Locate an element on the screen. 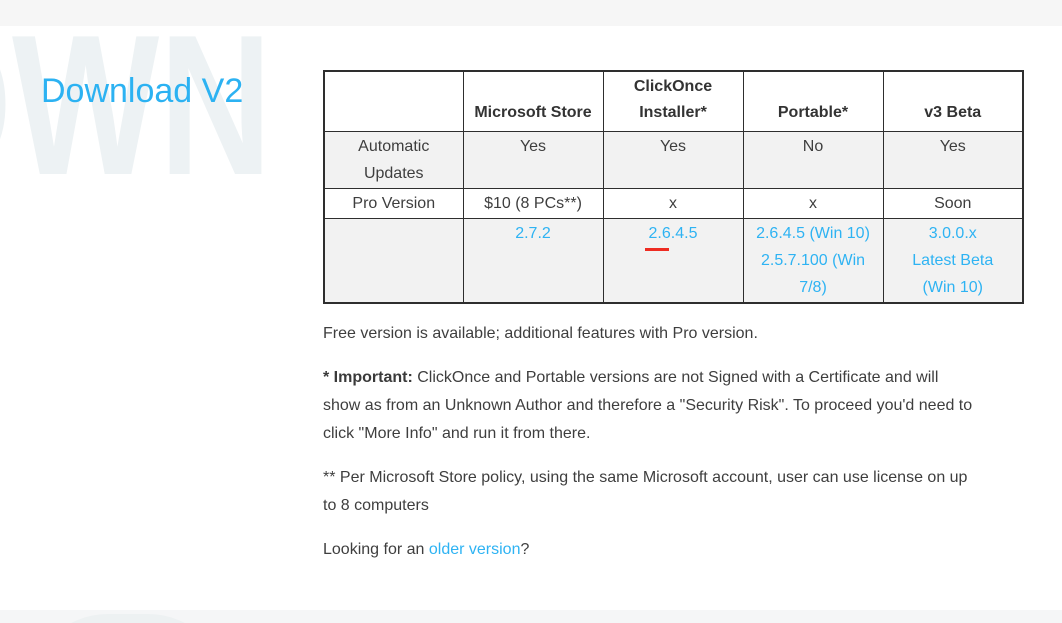 Image resolution: width=1062 pixels, height=623 pixels. column-header-microsoft-store: Microsoft Store is located at coordinates (533, 101).